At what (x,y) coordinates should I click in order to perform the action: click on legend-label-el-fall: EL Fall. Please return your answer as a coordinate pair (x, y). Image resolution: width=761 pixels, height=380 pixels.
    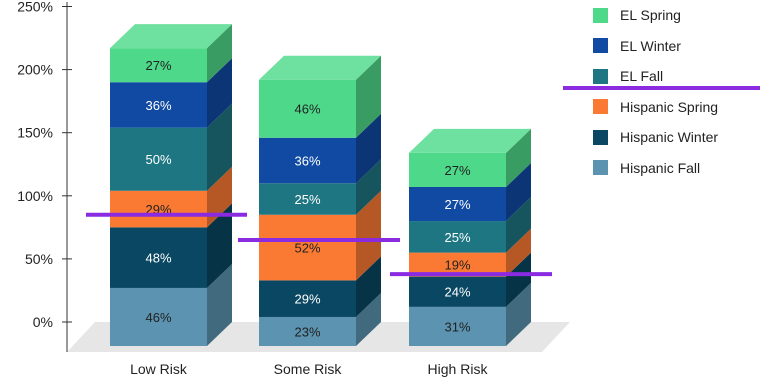
    Looking at the image, I should click on (642, 76).